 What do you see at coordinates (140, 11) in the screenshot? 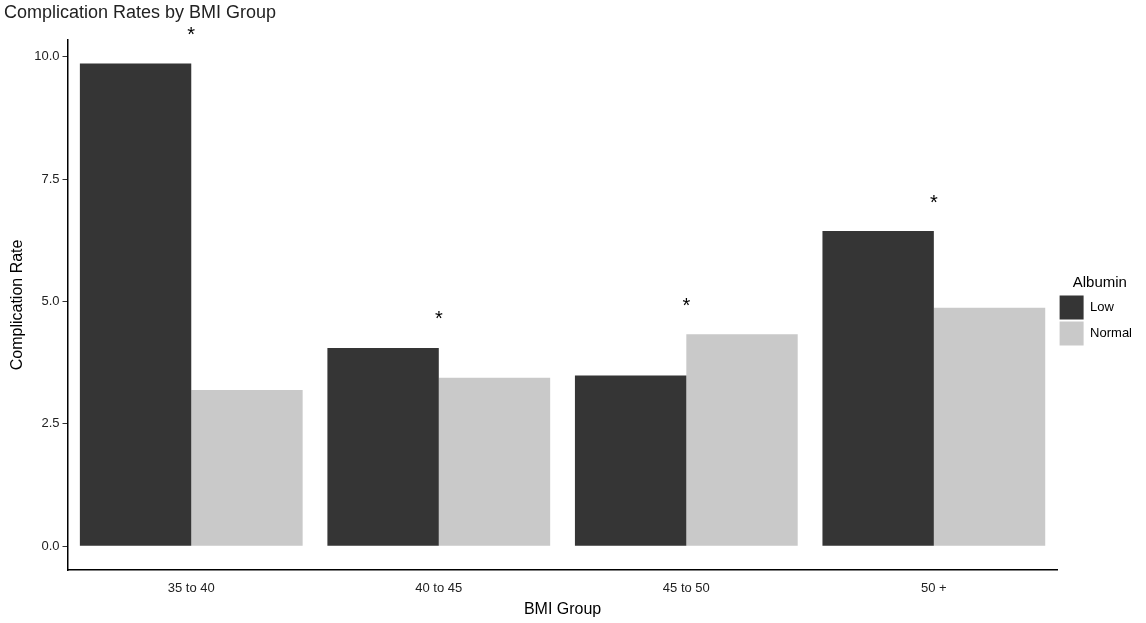
I see `chart-title: Complication Rates by BMI Group` at bounding box center [140, 11].